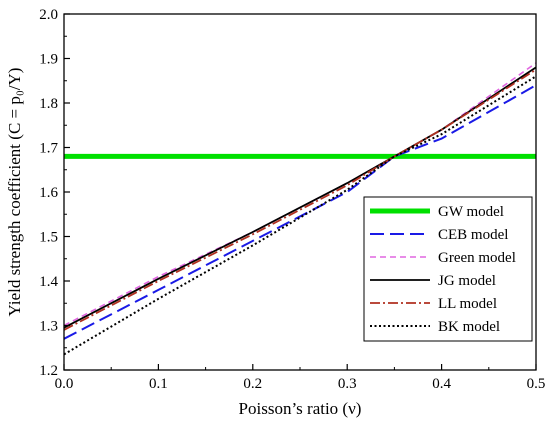  What do you see at coordinates (48, 371) in the screenshot?
I see `y-tick-label: 1.2` at bounding box center [48, 371].